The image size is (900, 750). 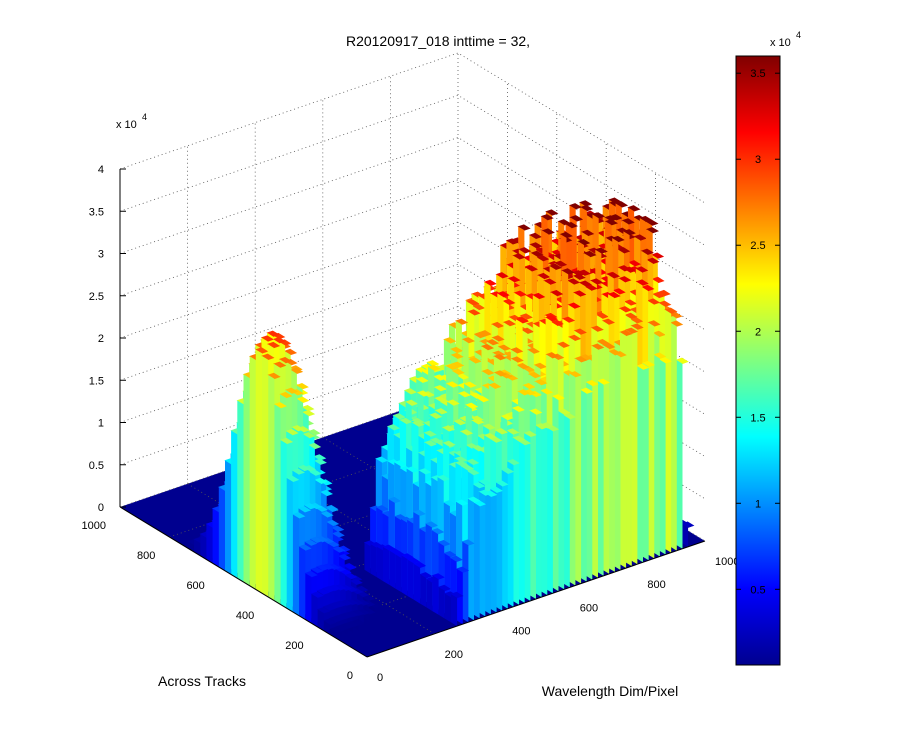 I want to click on y-axis-line, so click(x=536, y=599).